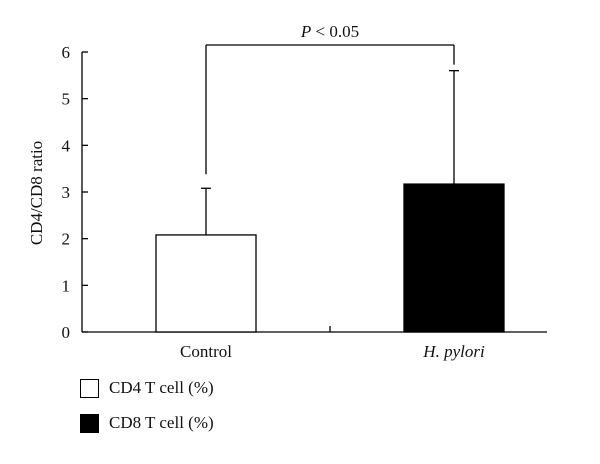 The width and height of the screenshot is (600, 464). Describe the element at coordinates (75, 192) in the screenshot. I see `y-ticks: 0 1 2 3 4 5 6` at that location.